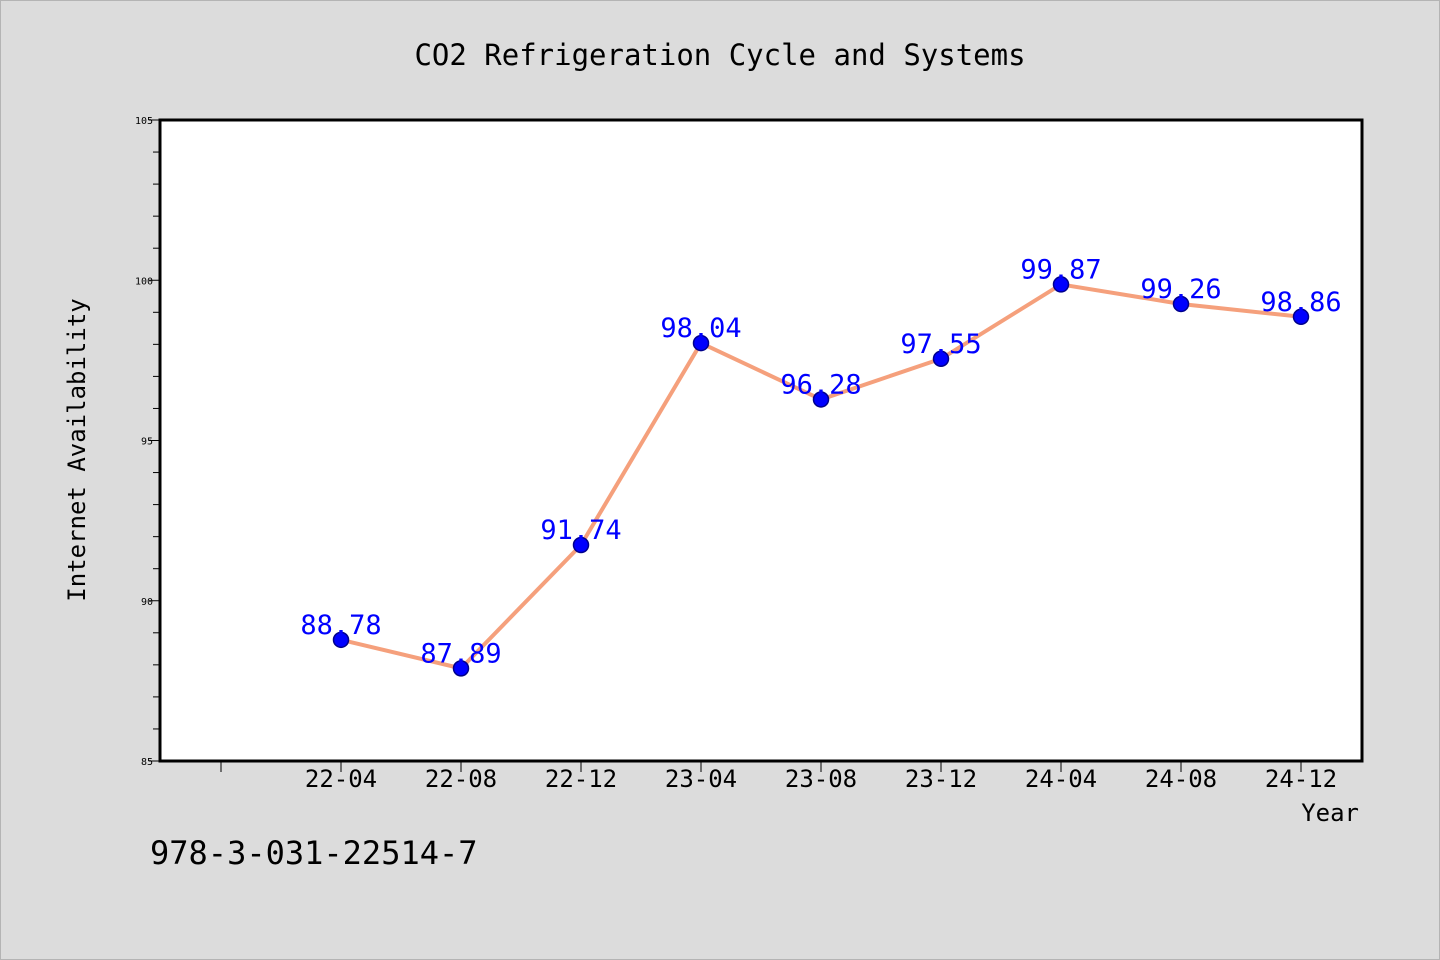 The image size is (1440, 960). I want to click on x-axis-label: Year, so click(1330, 813).